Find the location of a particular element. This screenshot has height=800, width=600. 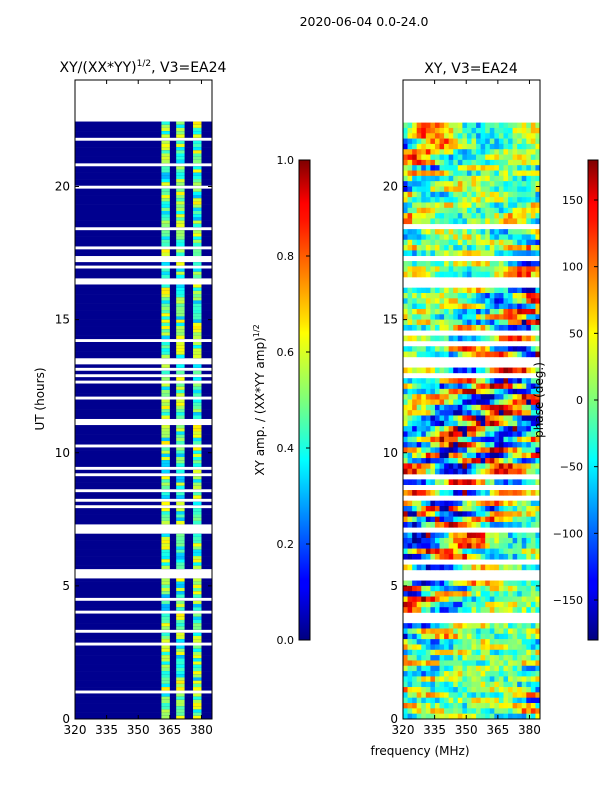

amplitude-ytick-label-5: 5 is located at coordinates (66, 586).